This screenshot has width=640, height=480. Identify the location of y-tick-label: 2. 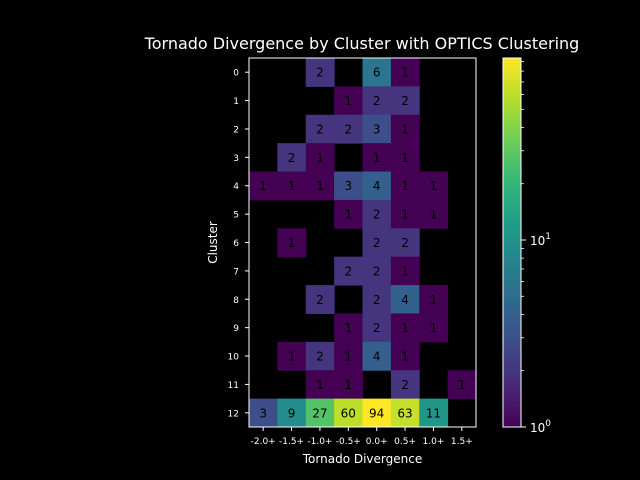
(236, 130).